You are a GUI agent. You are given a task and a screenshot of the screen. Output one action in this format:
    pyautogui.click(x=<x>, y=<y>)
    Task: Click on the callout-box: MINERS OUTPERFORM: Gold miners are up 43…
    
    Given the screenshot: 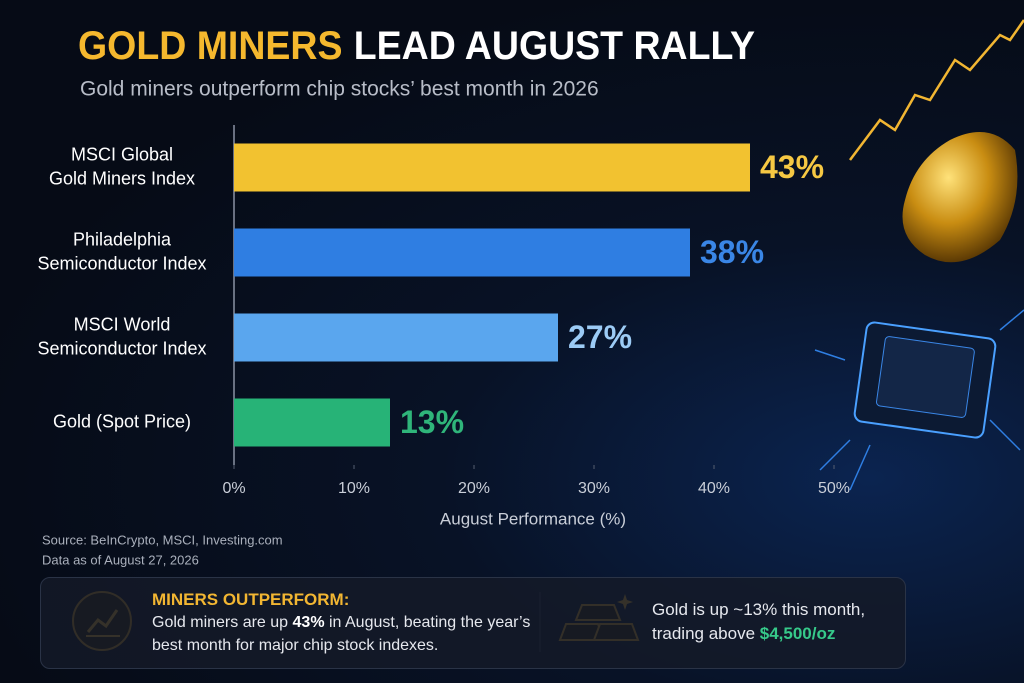 What is the action you would take?
    pyautogui.click(x=473, y=623)
    